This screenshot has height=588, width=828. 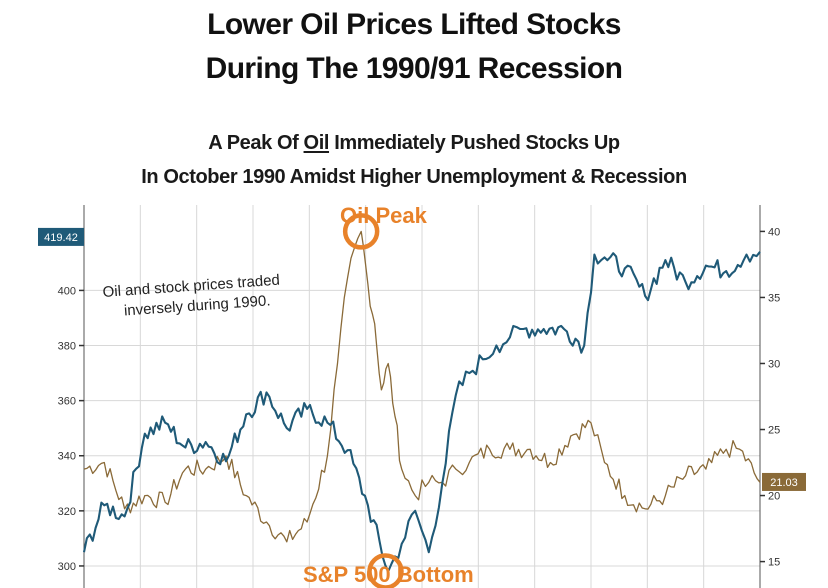 What do you see at coordinates (774, 497) in the screenshot?
I see `right-axis-tick-label: 20` at bounding box center [774, 497].